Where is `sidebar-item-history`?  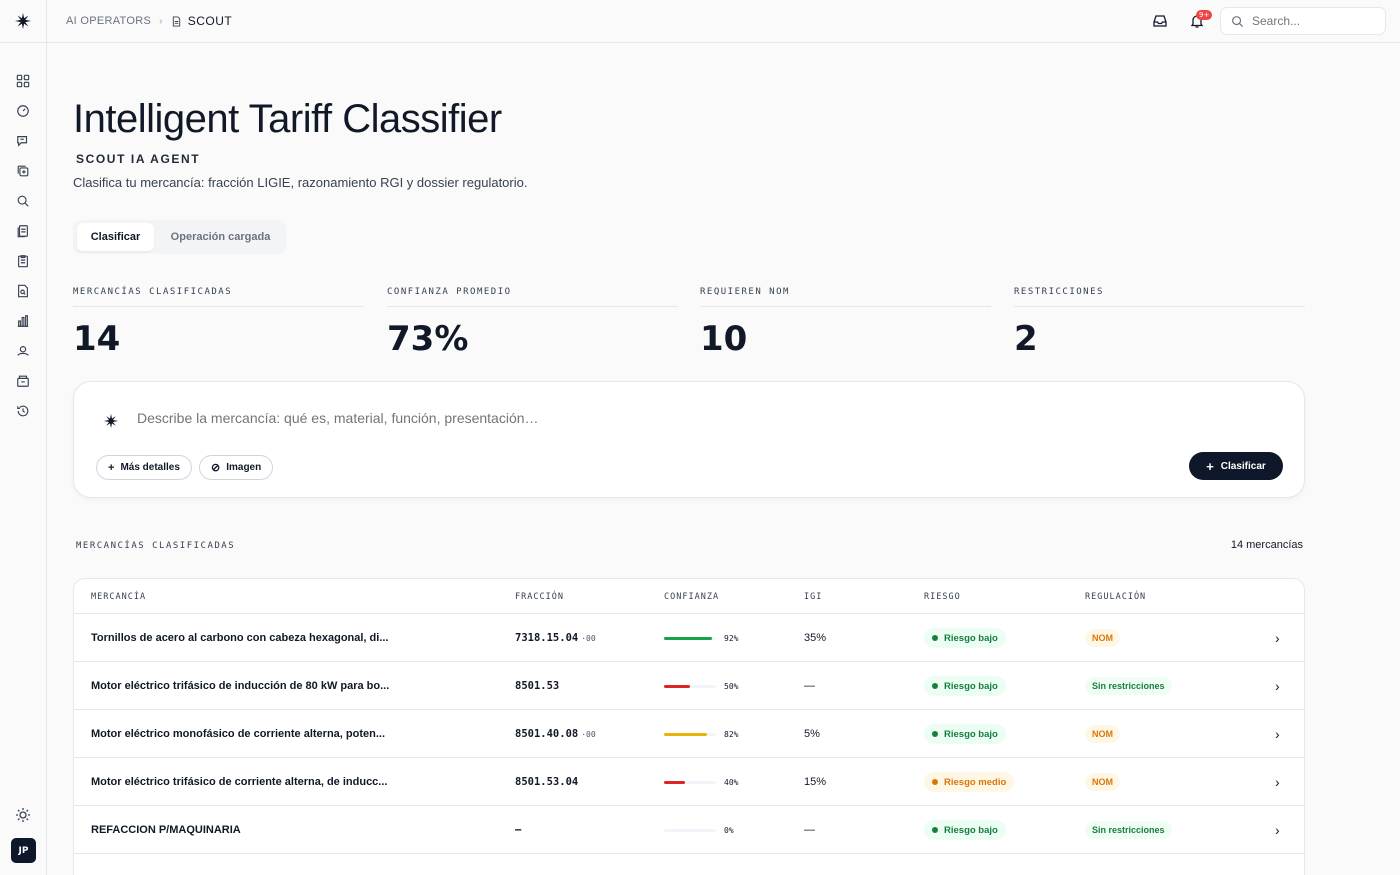
sidebar-item-history is located at coordinates (23, 411).